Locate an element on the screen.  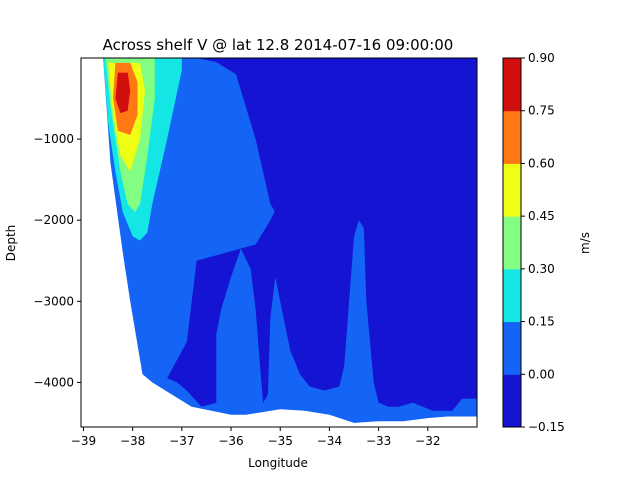
colorbar-tick-label: 0.45 is located at coordinates (541, 216).